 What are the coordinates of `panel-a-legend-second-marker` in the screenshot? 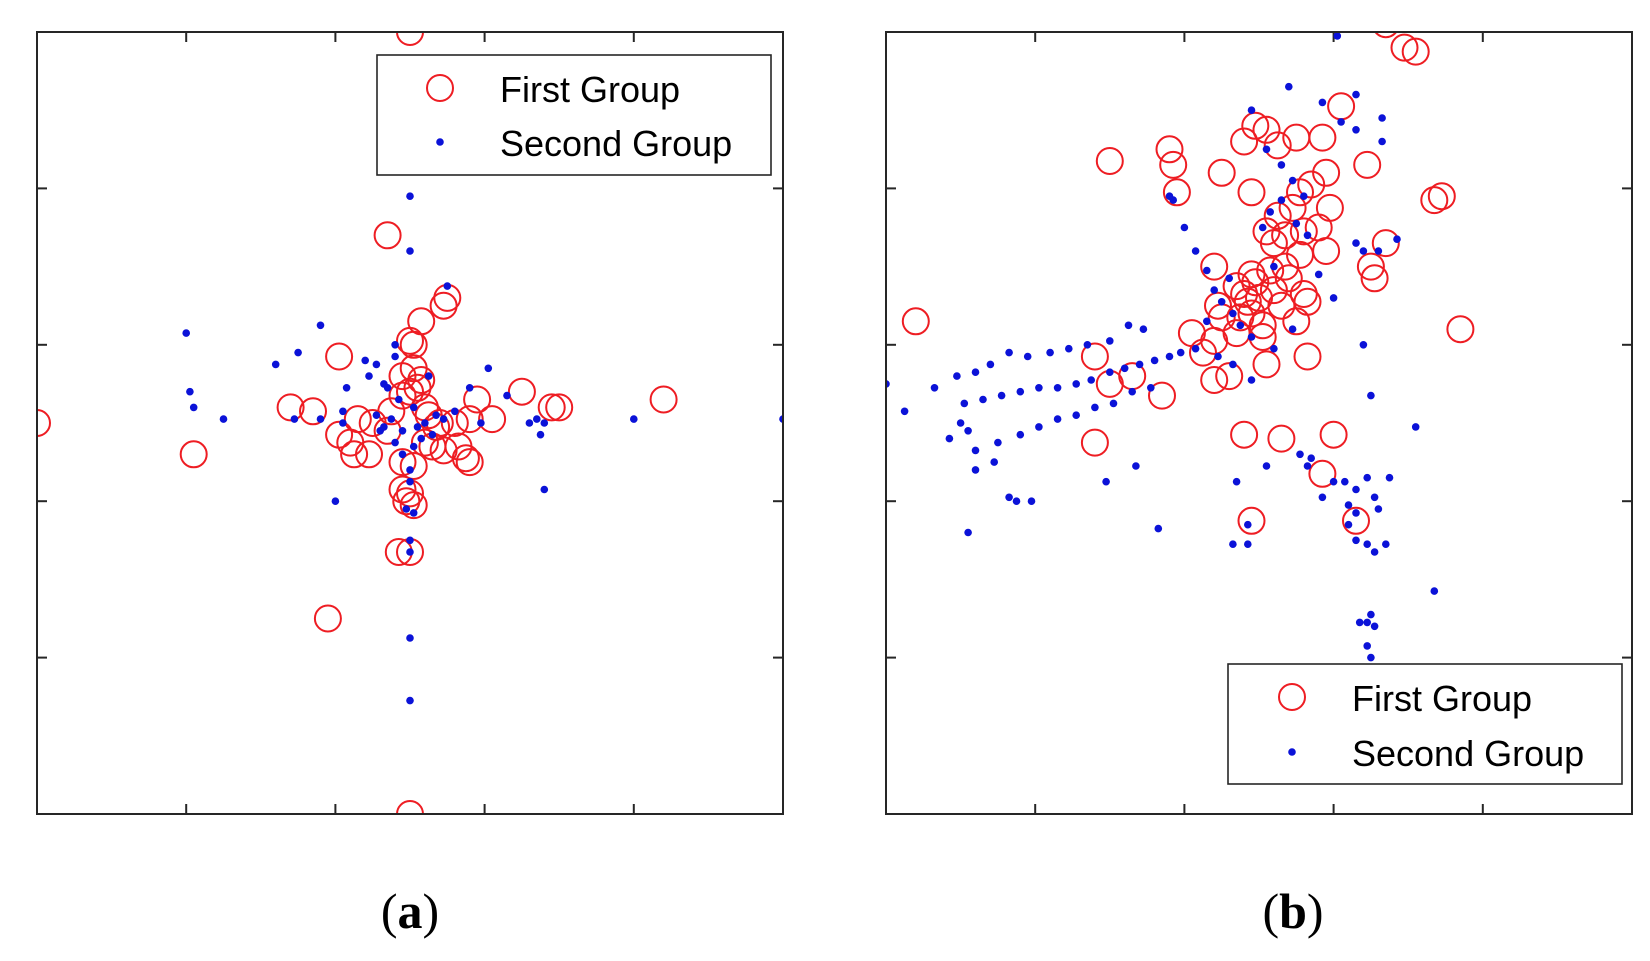 It's located at (440, 142).